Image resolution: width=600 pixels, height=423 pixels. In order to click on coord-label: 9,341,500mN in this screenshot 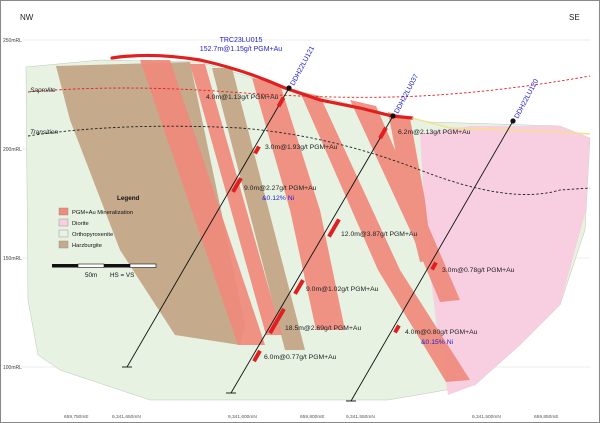, I will do `click(486, 417)`.